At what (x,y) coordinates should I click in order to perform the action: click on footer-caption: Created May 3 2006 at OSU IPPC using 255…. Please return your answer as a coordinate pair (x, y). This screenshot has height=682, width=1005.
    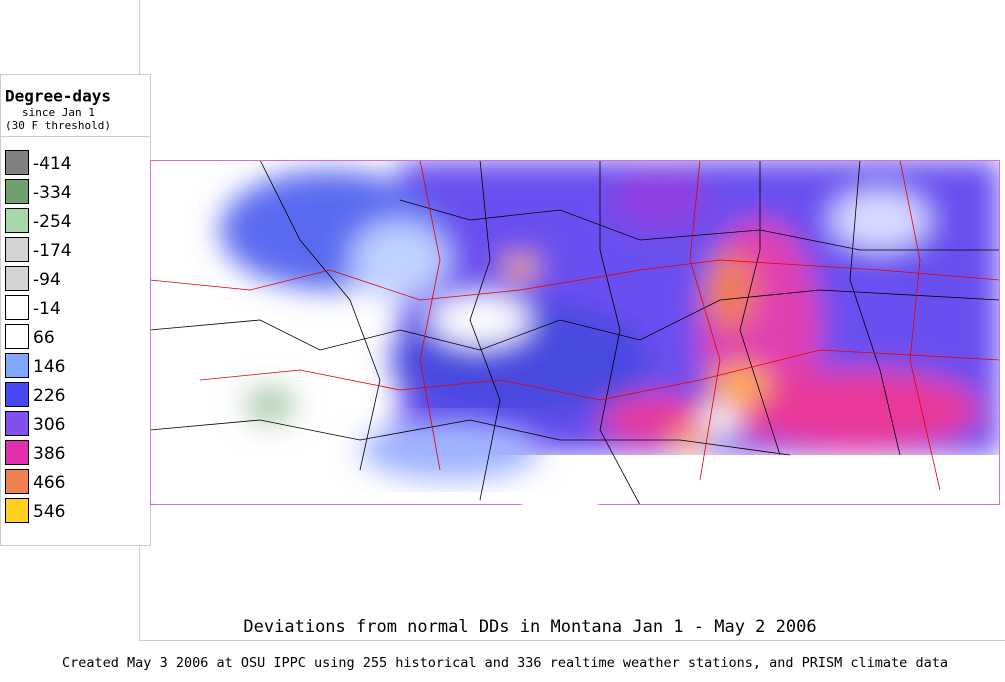
    Looking at the image, I should click on (505, 663).